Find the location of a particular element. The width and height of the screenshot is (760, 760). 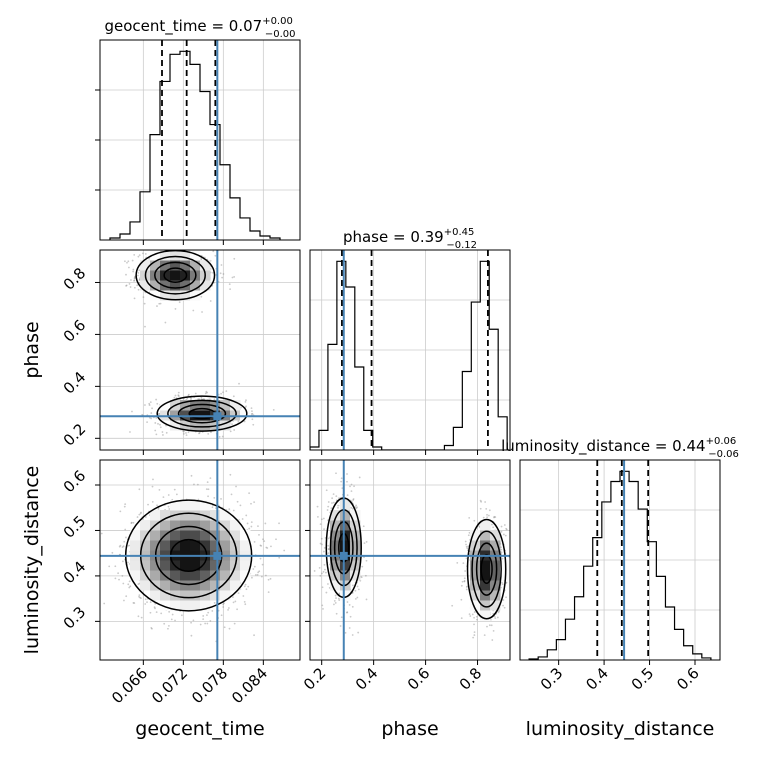

hist-geocent-time-steps is located at coordinates (195, 145).